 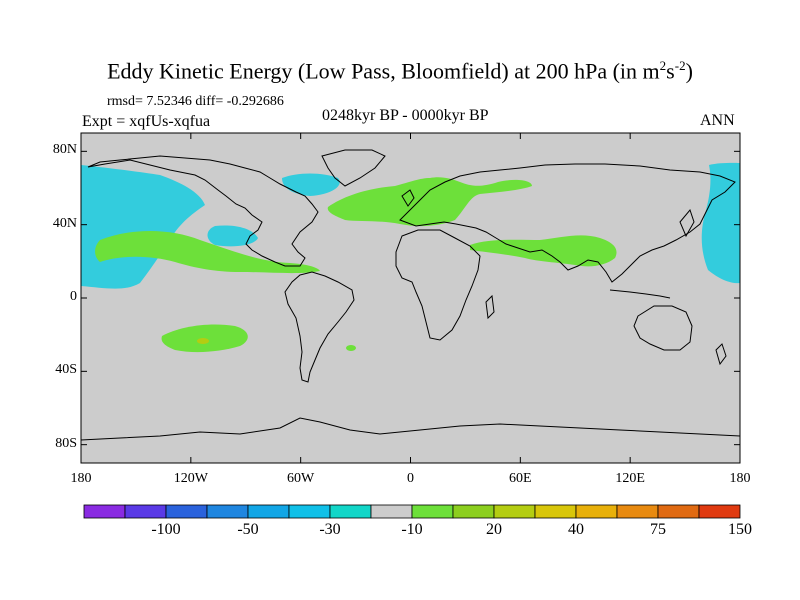 I want to click on new-zealand-coast, so click(x=721, y=354).